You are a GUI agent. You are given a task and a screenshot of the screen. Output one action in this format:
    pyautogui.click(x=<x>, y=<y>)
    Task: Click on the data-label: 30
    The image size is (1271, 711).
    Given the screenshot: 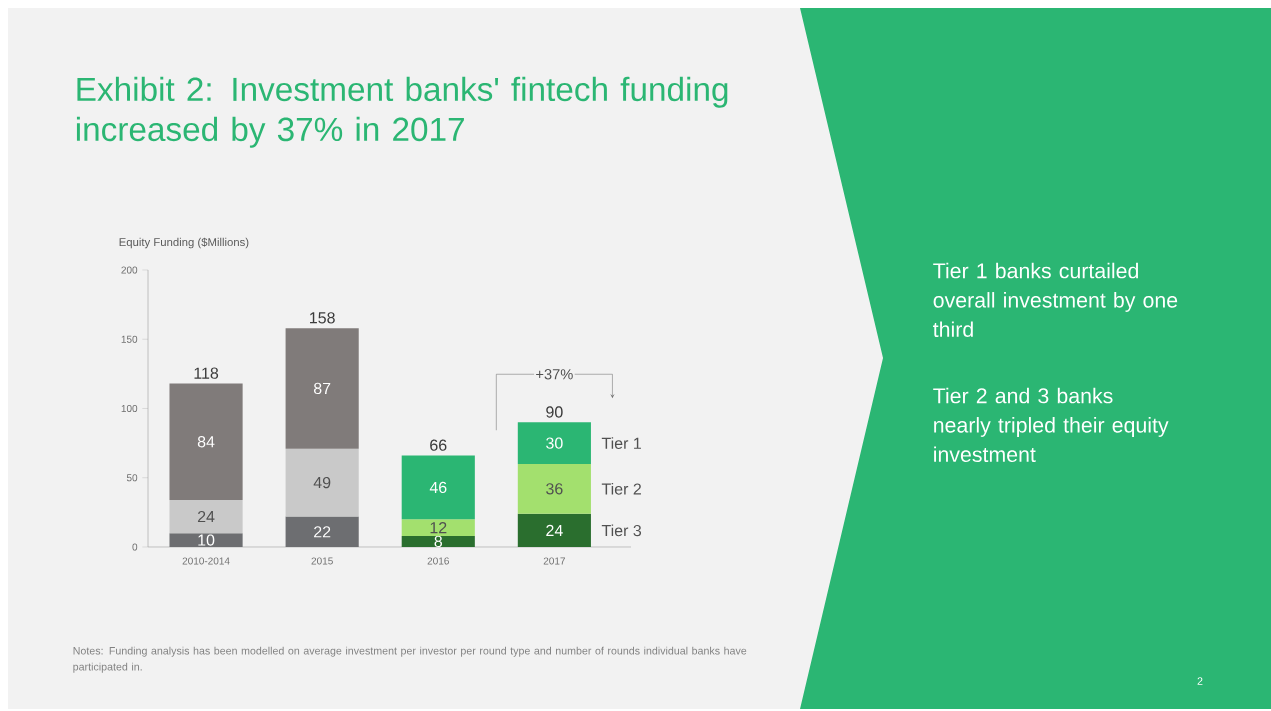 What is the action you would take?
    pyautogui.click(x=554, y=443)
    